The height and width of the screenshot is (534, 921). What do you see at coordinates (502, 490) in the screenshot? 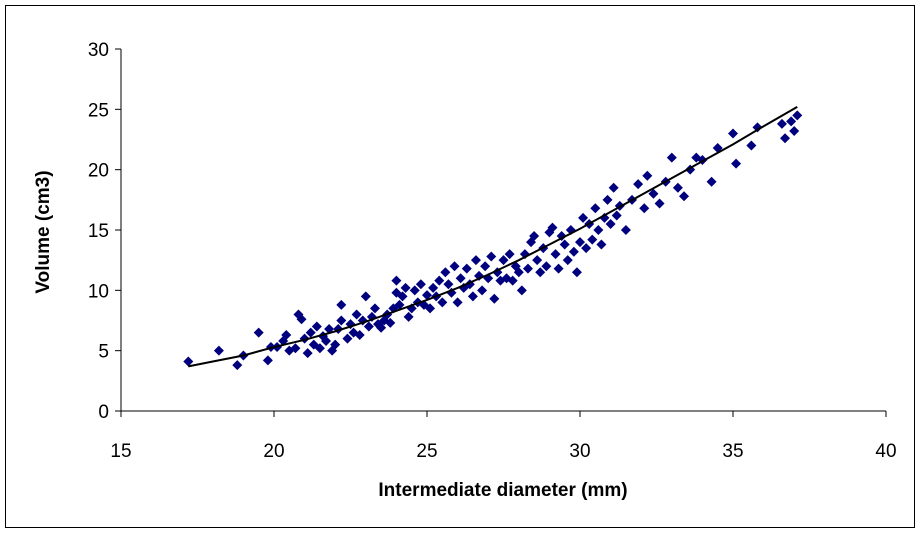
I see `x-axis-title: Intermediate diameter (mm)` at bounding box center [502, 490].